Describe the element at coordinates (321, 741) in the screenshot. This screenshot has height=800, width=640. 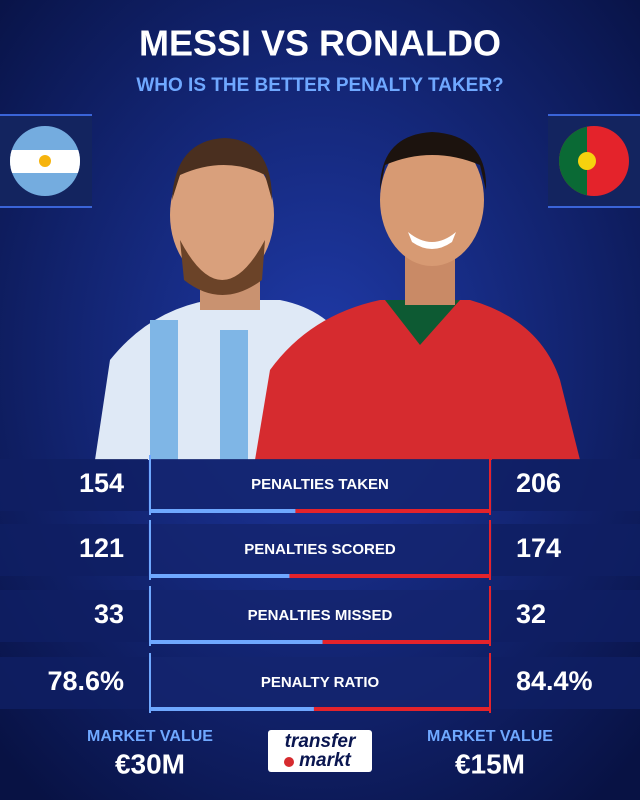
I see `logo-line1: transfer` at that location.